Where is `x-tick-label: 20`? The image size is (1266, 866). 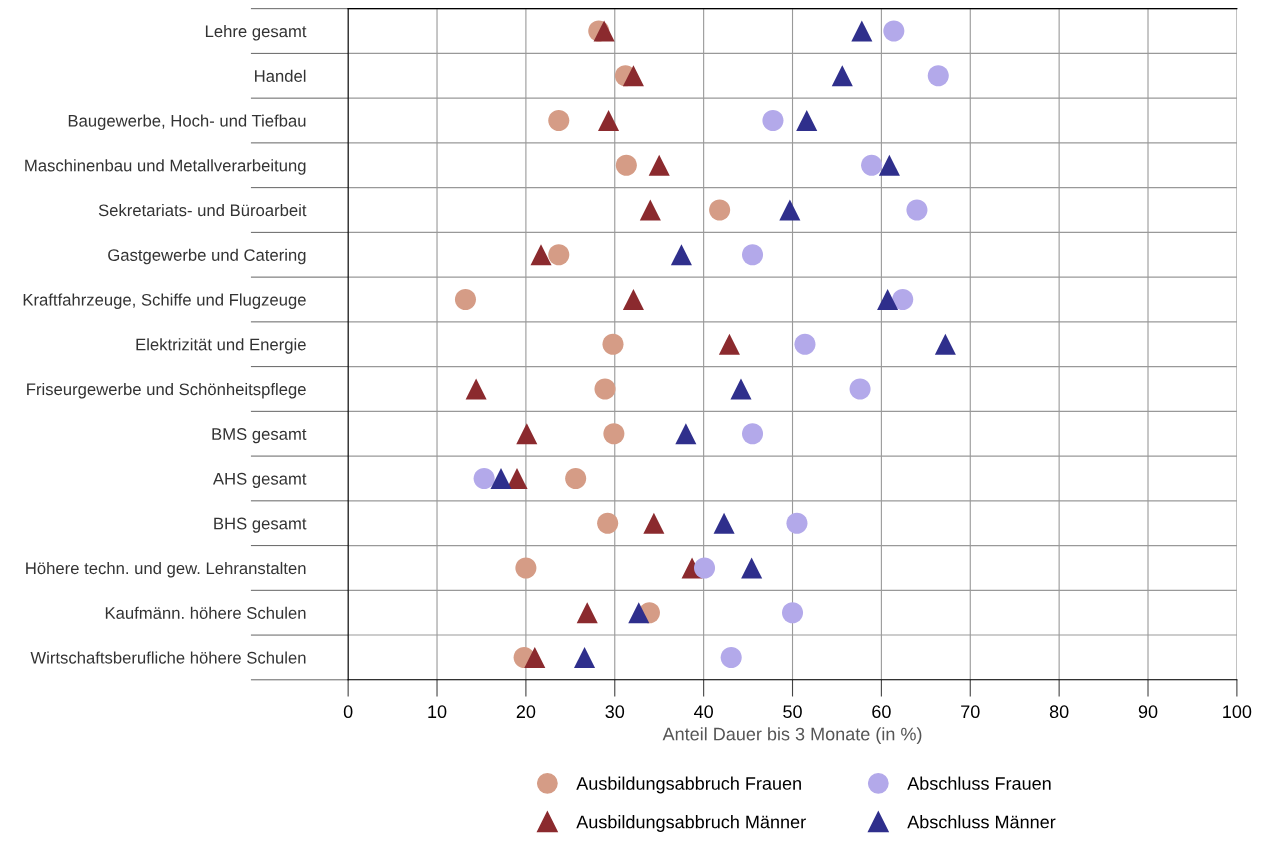 x-tick-label: 20 is located at coordinates (526, 712).